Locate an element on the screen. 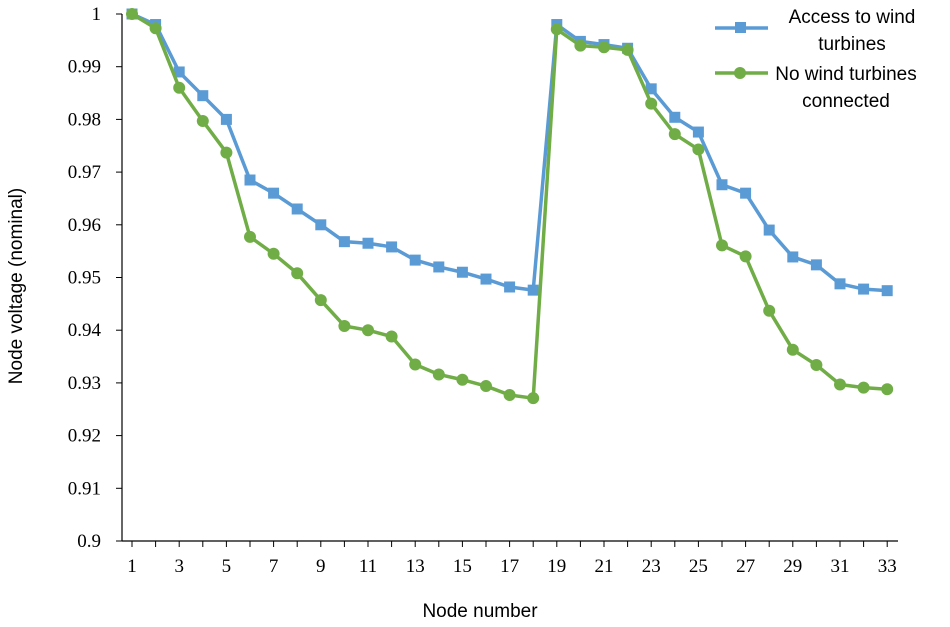  y-tick-label: 0.91 is located at coordinates (84, 488).